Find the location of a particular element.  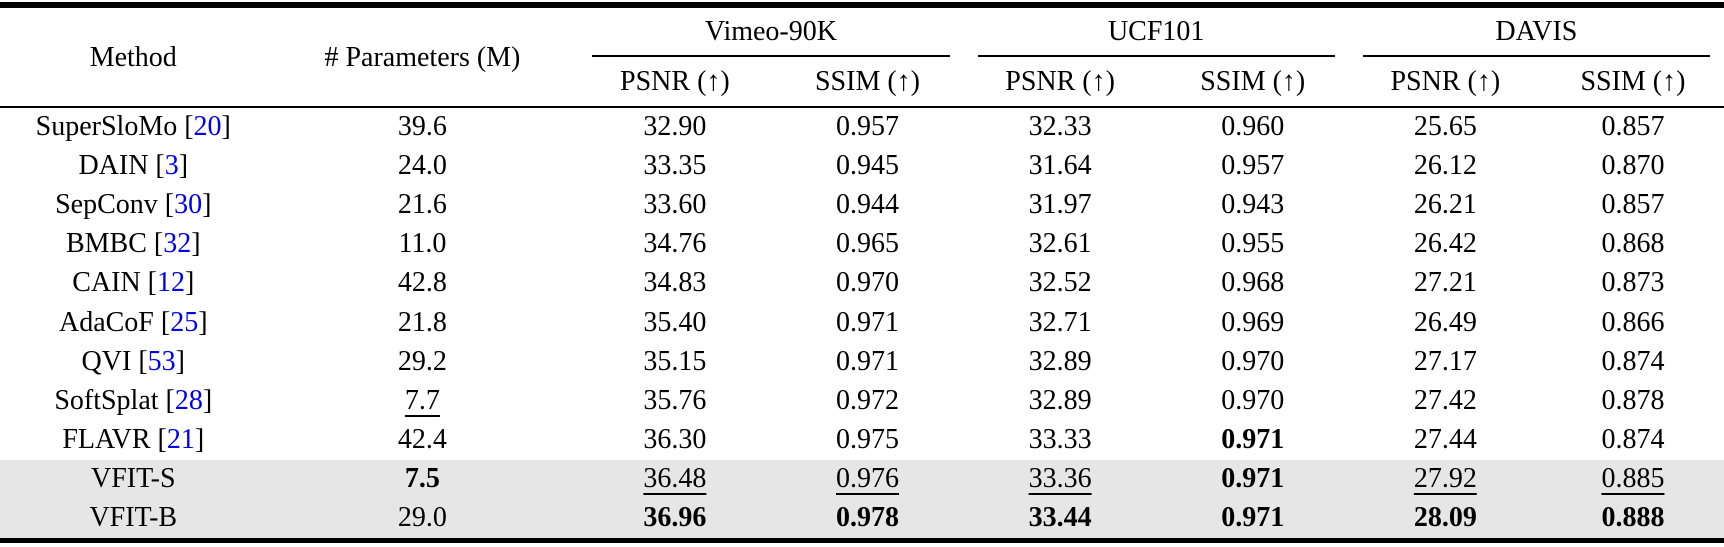

group-header-ucf101: UCF101 is located at coordinates (1156, 32).